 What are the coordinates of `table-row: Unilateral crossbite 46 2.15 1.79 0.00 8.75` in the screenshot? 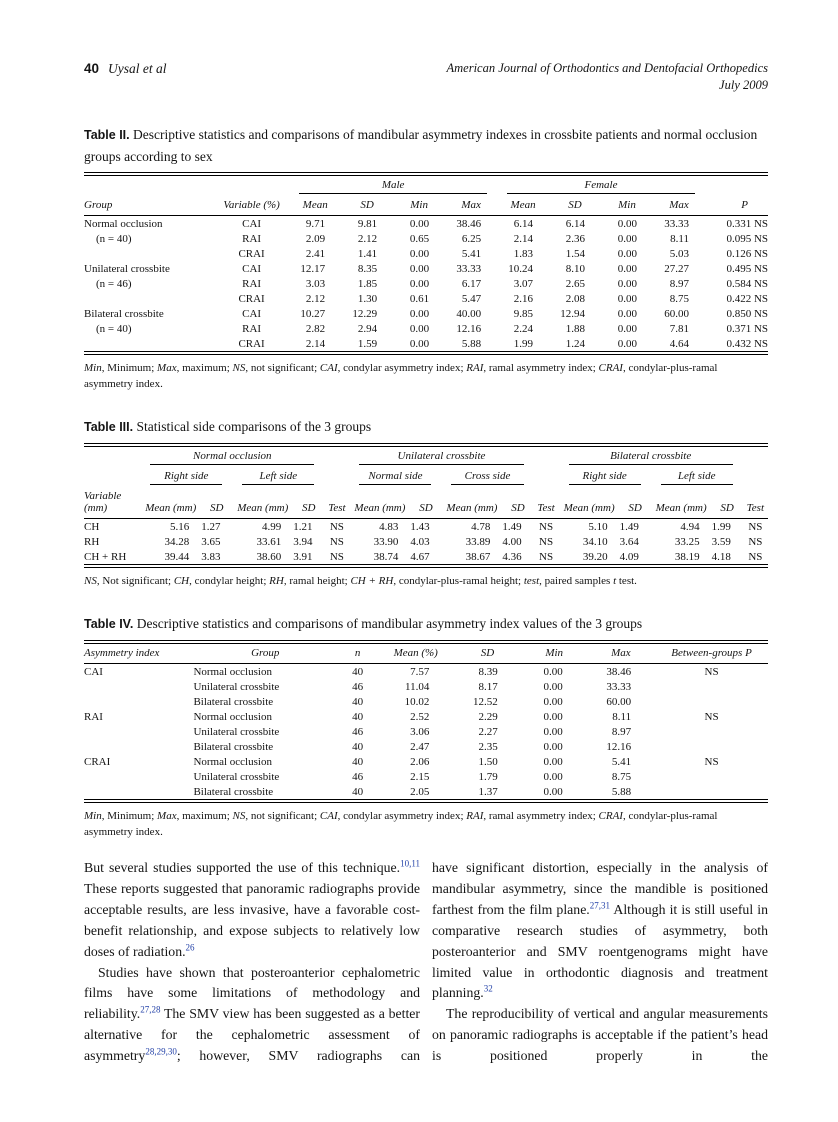 It's located at (426, 776).